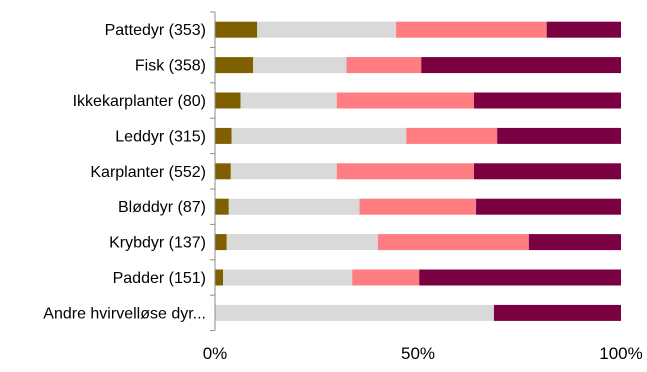  What do you see at coordinates (620, 353) in the screenshot?
I see `x-tick-label: 100%` at bounding box center [620, 353].